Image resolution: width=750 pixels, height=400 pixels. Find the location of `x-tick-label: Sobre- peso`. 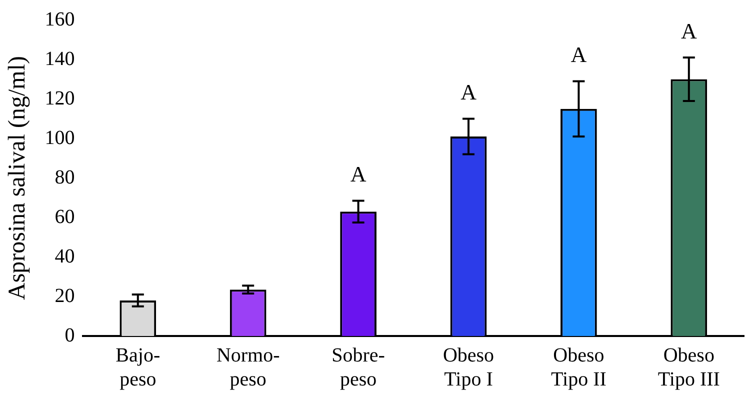

x-tick-label: Sobre- peso is located at coordinates (358, 367).